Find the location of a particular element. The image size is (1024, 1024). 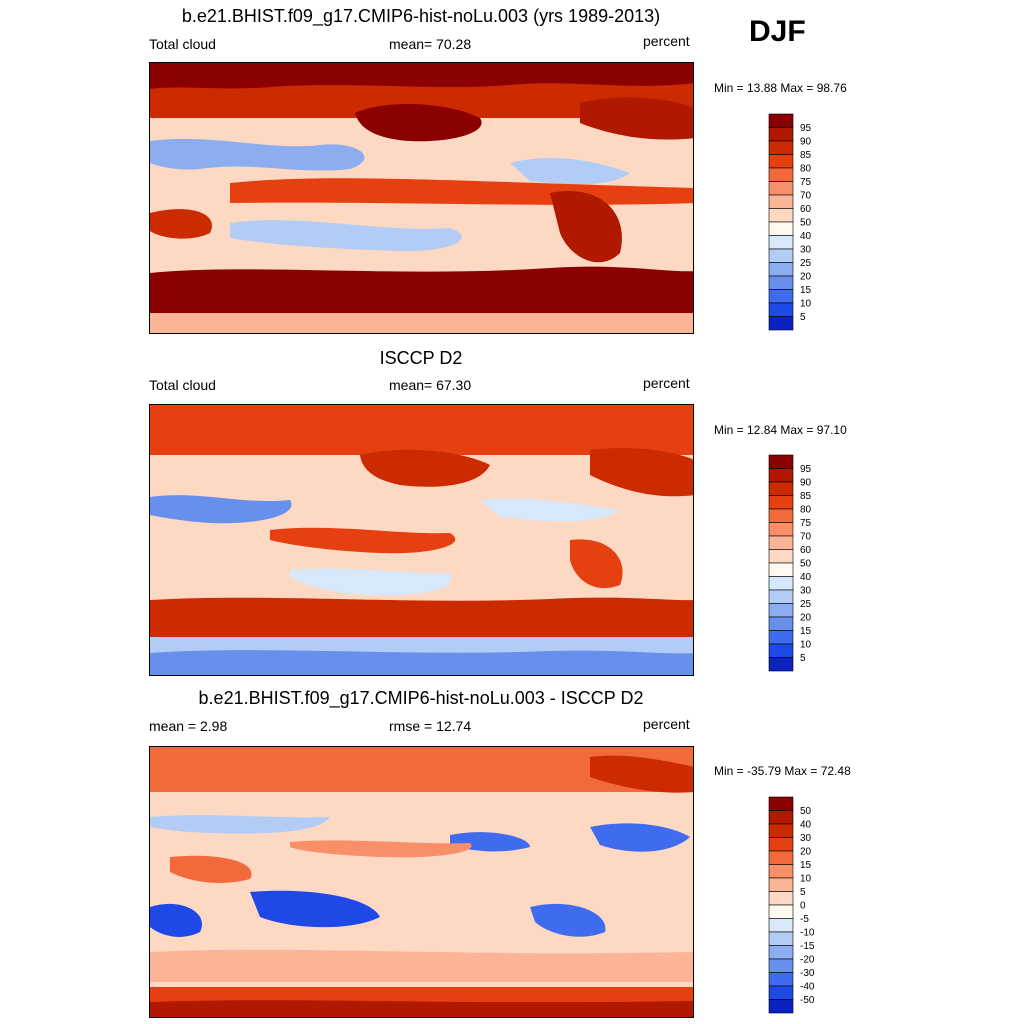

panel3-field-southern-ocean is located at coordinates (421, 965).